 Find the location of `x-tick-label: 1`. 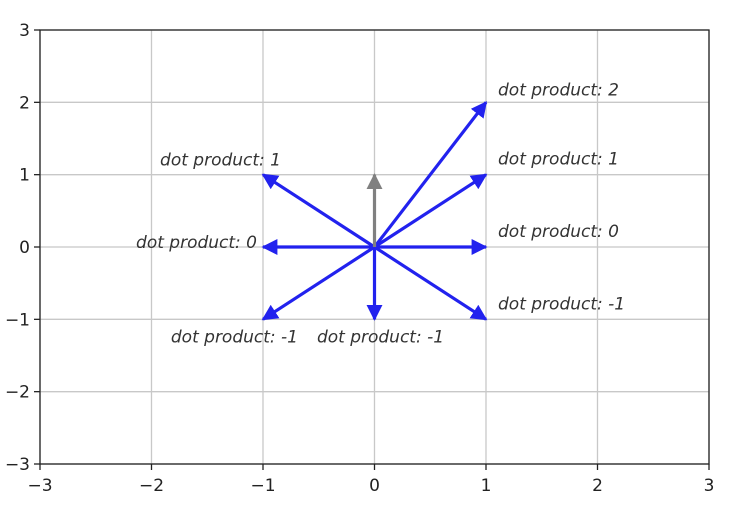

x-tick-label: 1 is located at coordinates (486, 486).